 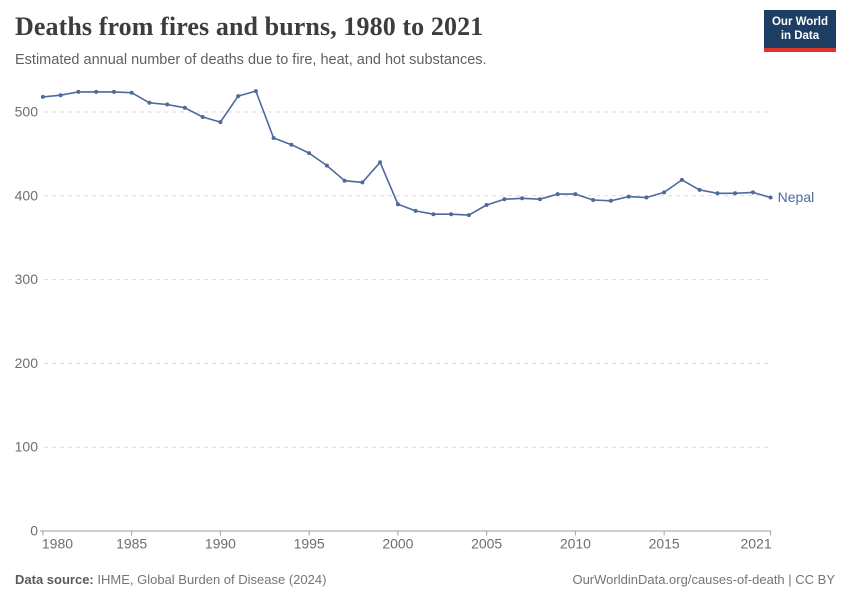 I want to click on data-point-2000, so click(x=397, y=204).